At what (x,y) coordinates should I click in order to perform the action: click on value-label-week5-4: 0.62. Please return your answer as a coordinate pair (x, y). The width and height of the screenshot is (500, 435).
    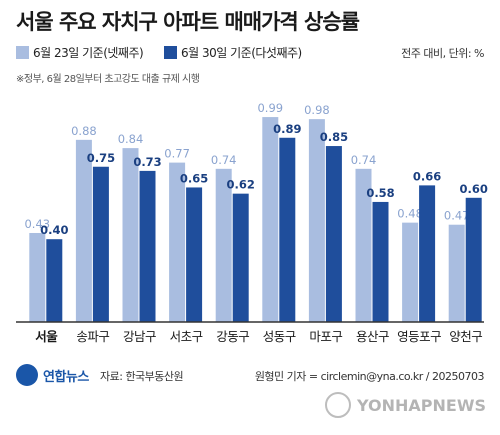
    Looking at the image, I should click on (241, 185).